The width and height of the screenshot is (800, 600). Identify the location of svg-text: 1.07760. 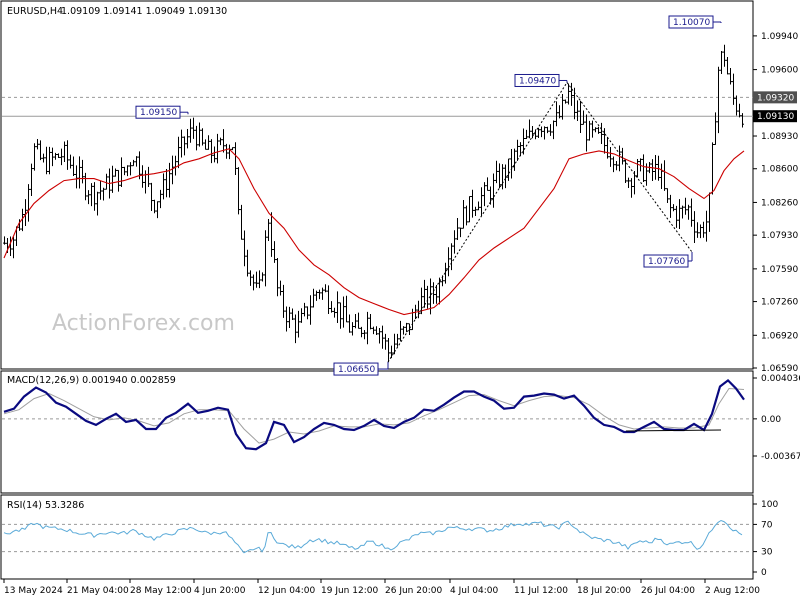
(666, 262).